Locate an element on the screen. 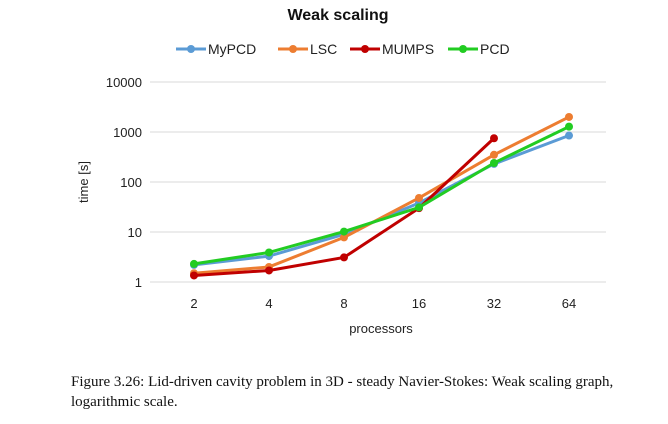 The image size is (668, 424). y-axis: 1 10 100 1000 10000 is located at coordinates (124, 182).